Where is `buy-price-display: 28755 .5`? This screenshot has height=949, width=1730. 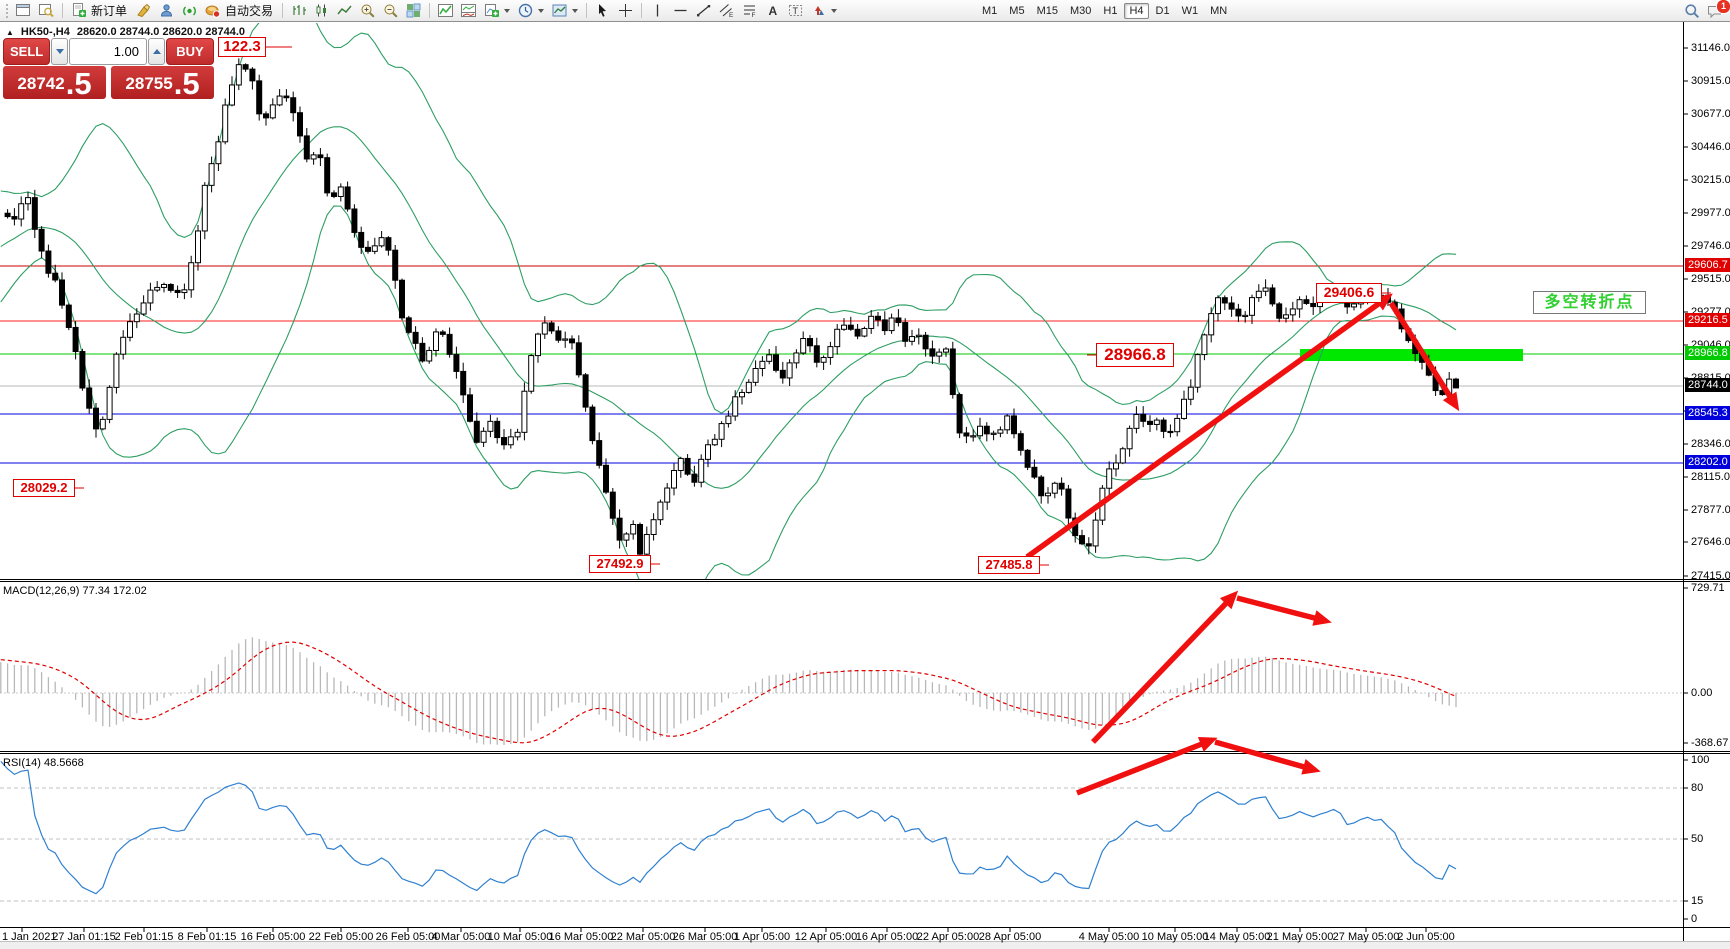
buy-price-display: 28755 .5 is located at coordinates (162, 82).